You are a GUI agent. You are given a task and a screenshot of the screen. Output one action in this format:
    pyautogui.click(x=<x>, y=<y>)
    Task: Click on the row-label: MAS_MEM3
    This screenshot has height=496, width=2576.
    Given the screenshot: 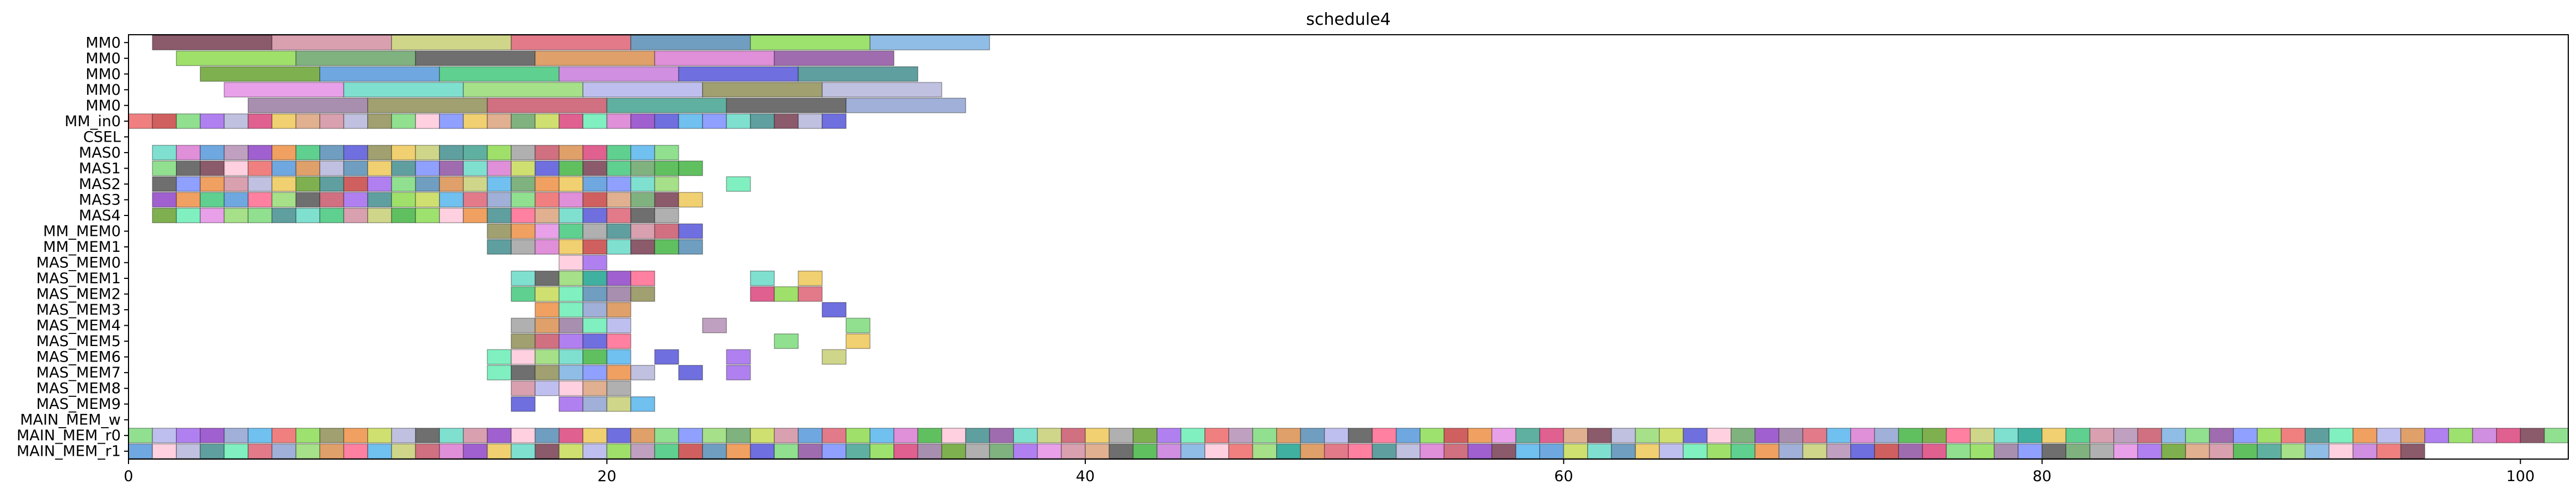 What is the action you would take?
    pyautogui.click(x=78, y=310)
    